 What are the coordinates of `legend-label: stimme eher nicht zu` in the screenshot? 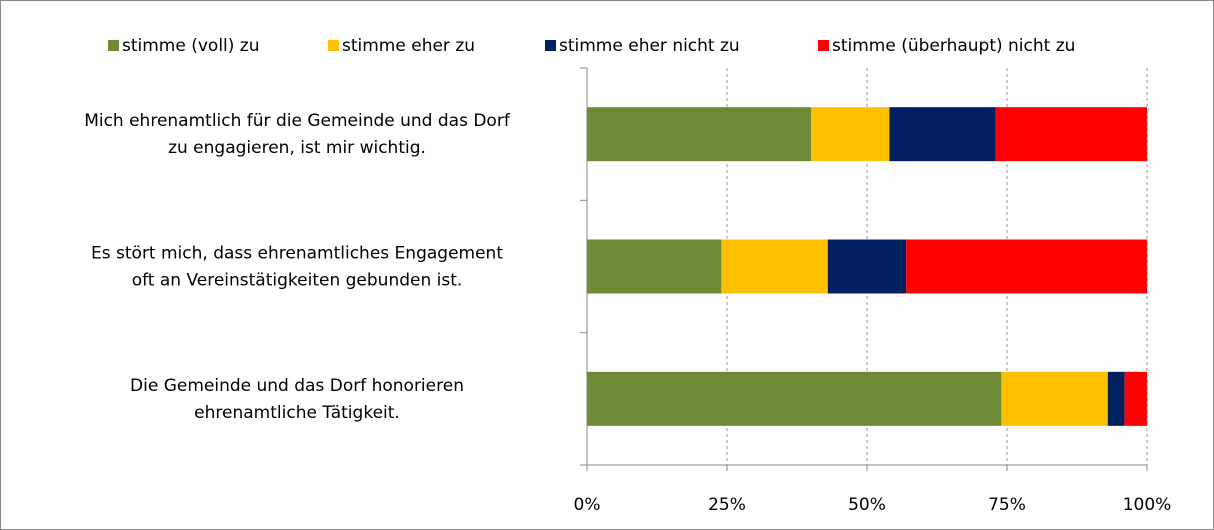 It's located at (649, 46).